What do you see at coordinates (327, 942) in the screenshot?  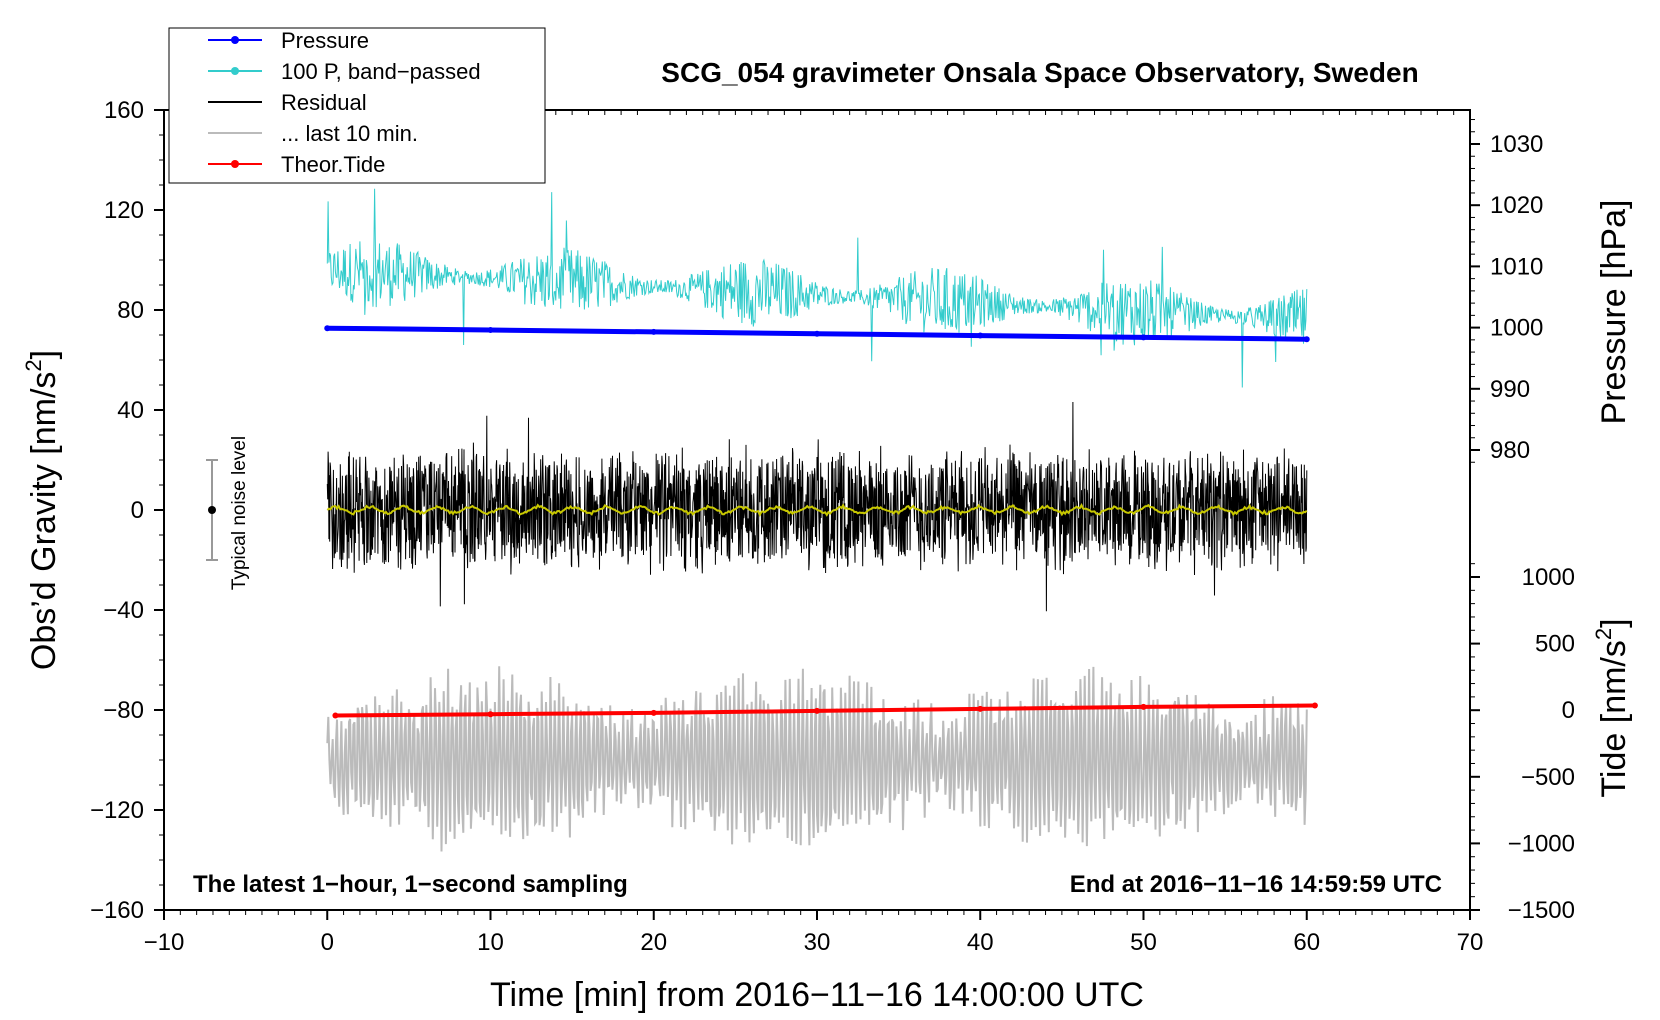 I see `x-tick-label: 0` at bounding box center [327, 942].